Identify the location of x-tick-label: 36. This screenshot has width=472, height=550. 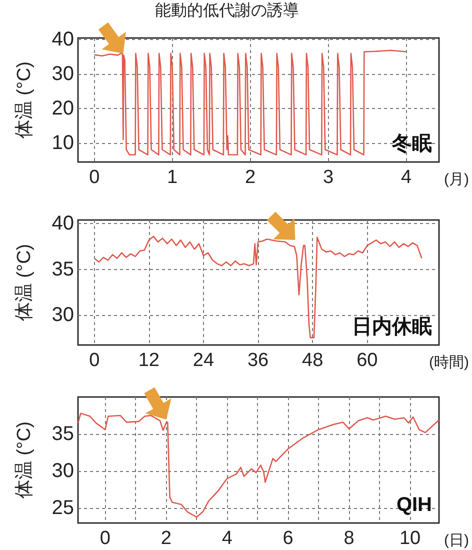
(258, 360).